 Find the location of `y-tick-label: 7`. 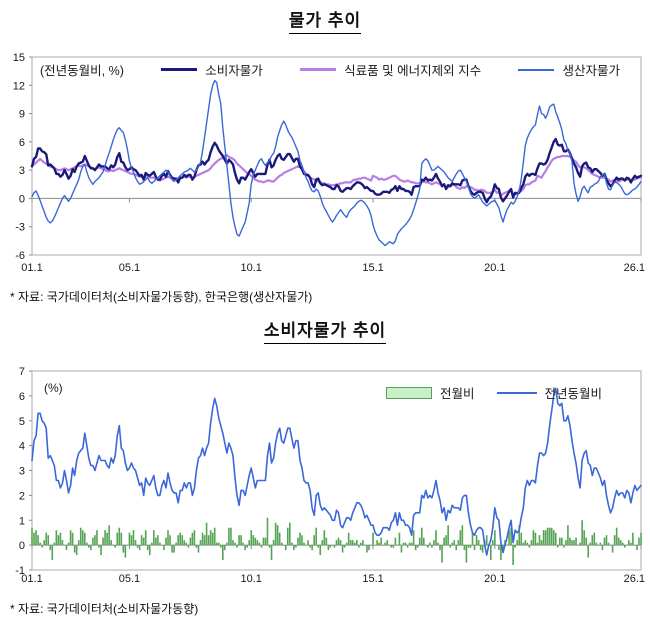

y-tick-label: 7 is located at coordinates (22, 372).